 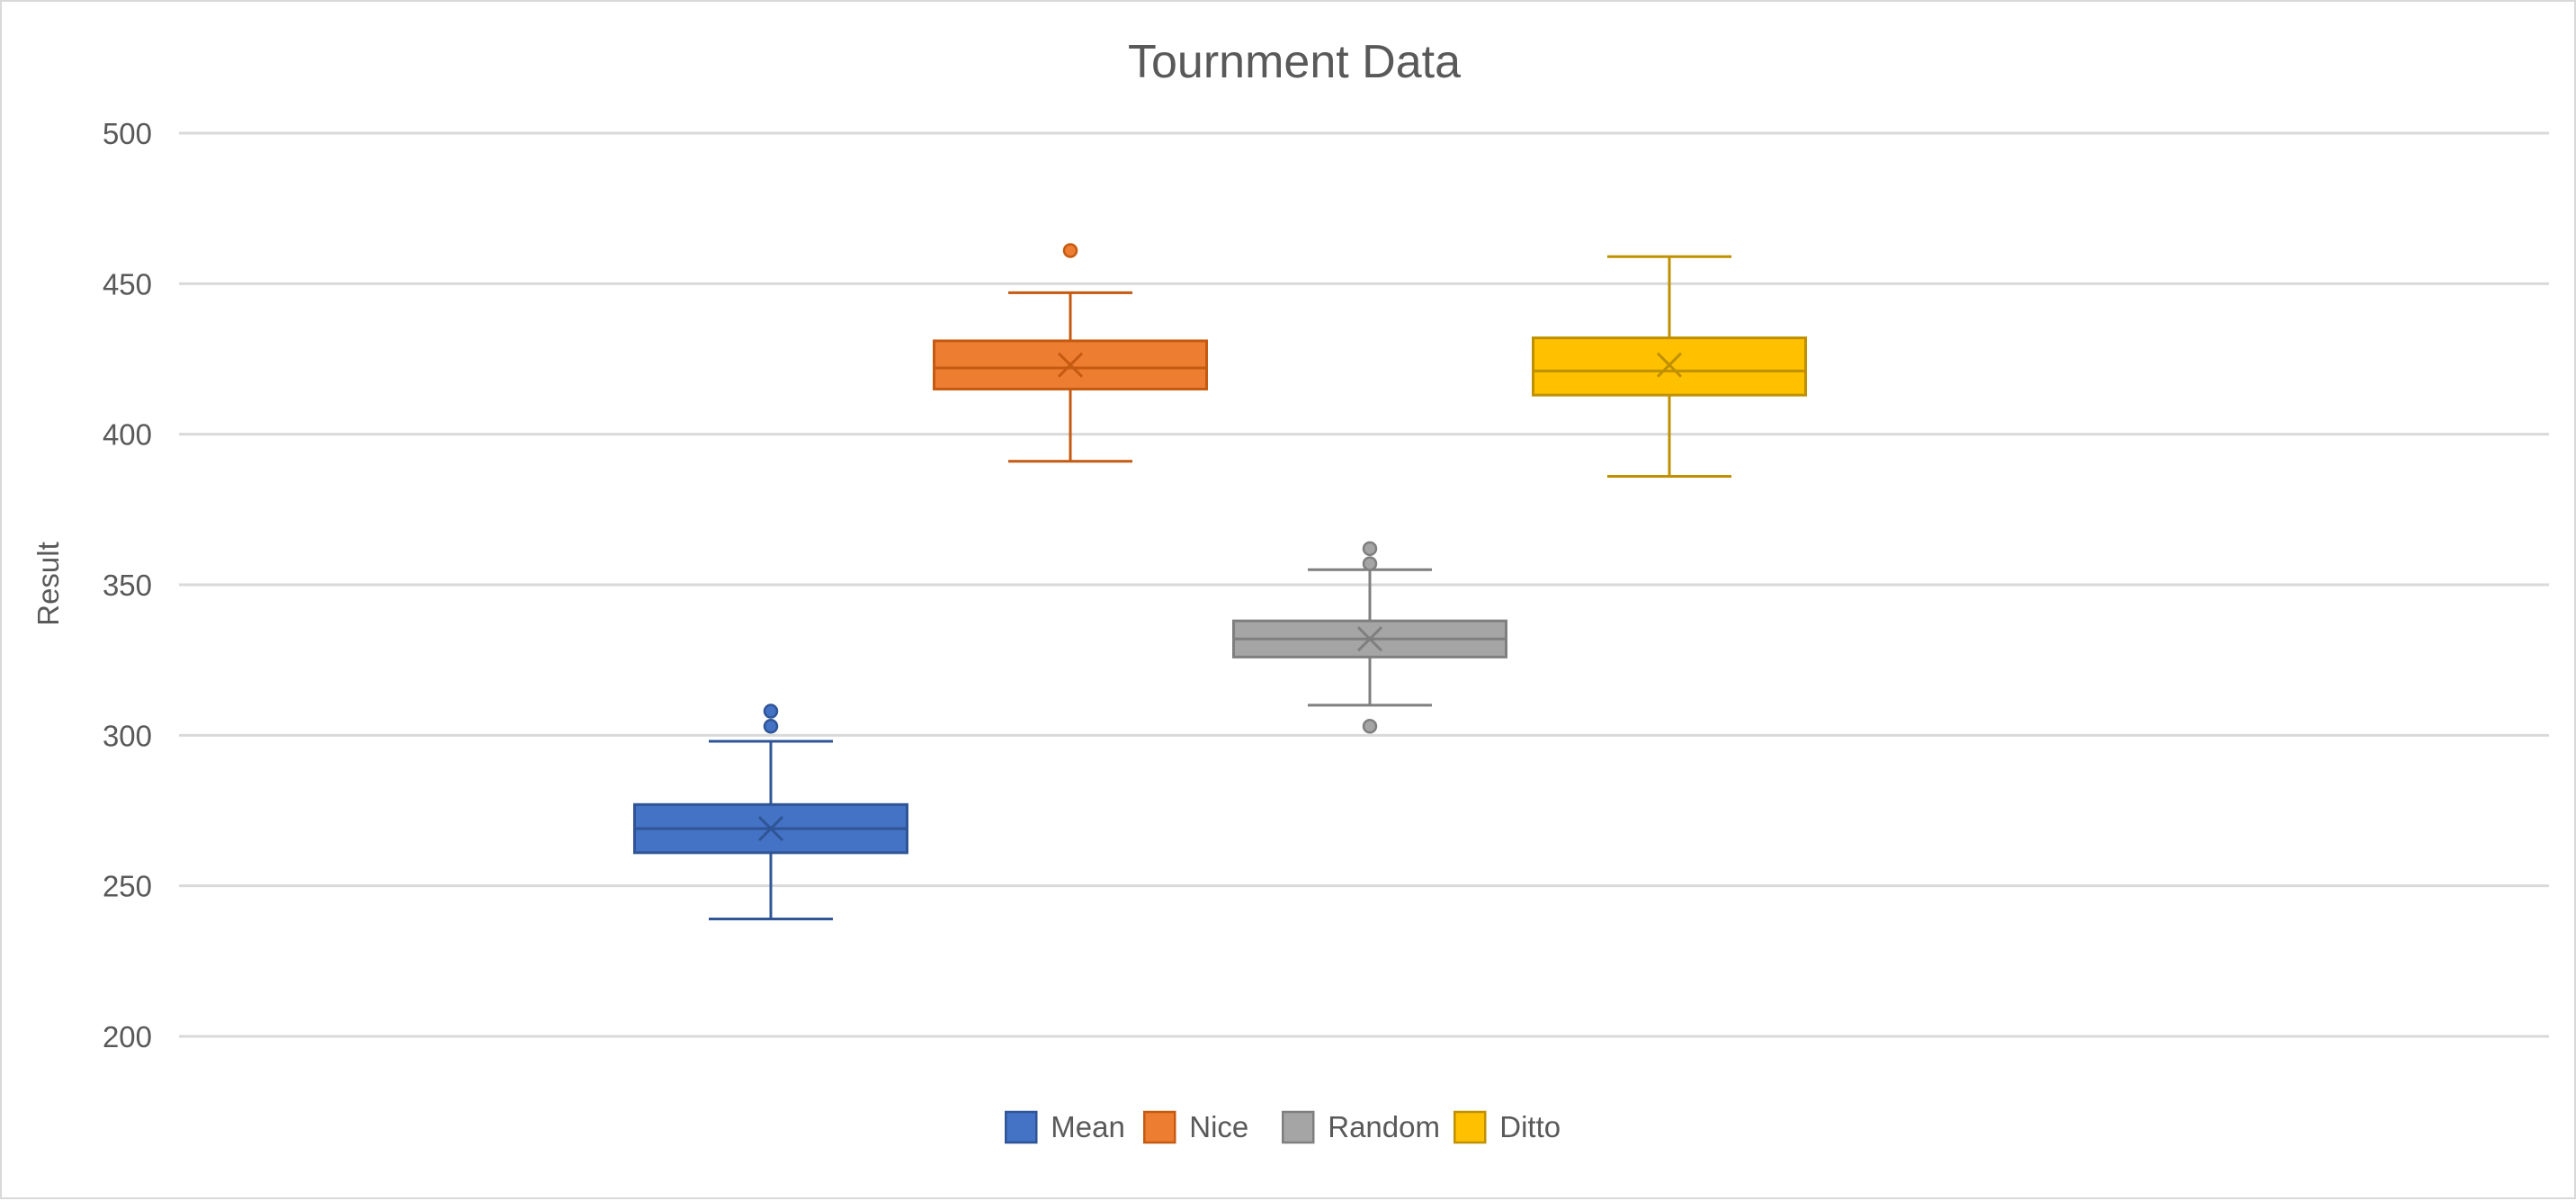 I want to click on box-group-ditto, so click(x=1669, y=367).